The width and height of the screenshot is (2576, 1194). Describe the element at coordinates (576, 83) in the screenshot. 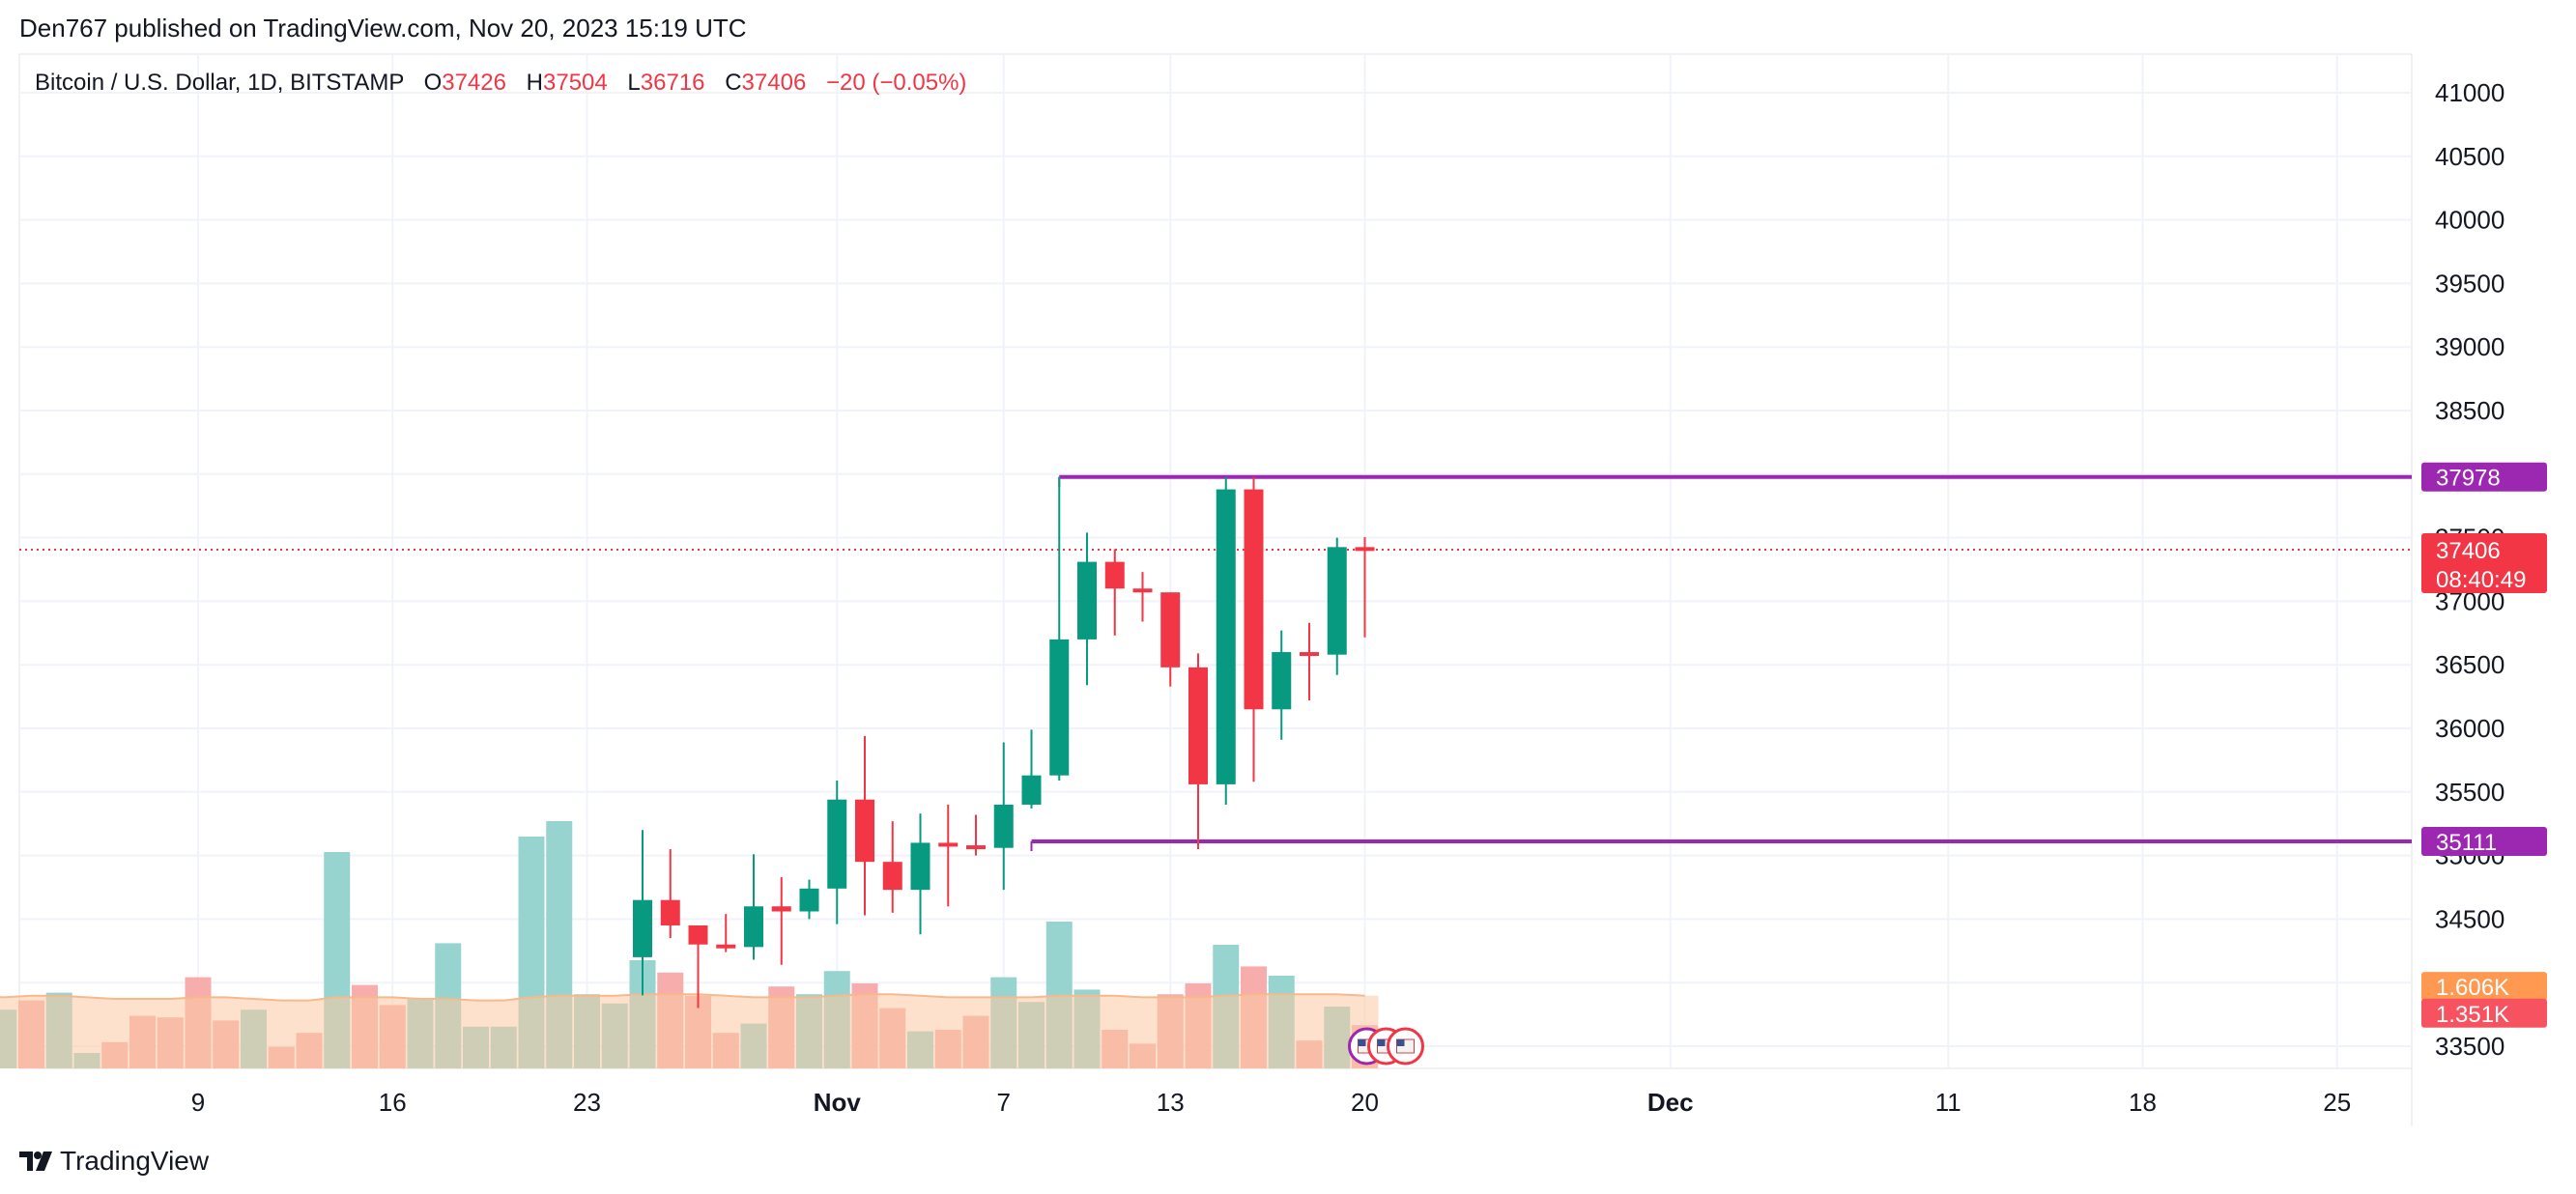

I see `legend-high-value: 37504` at that location.